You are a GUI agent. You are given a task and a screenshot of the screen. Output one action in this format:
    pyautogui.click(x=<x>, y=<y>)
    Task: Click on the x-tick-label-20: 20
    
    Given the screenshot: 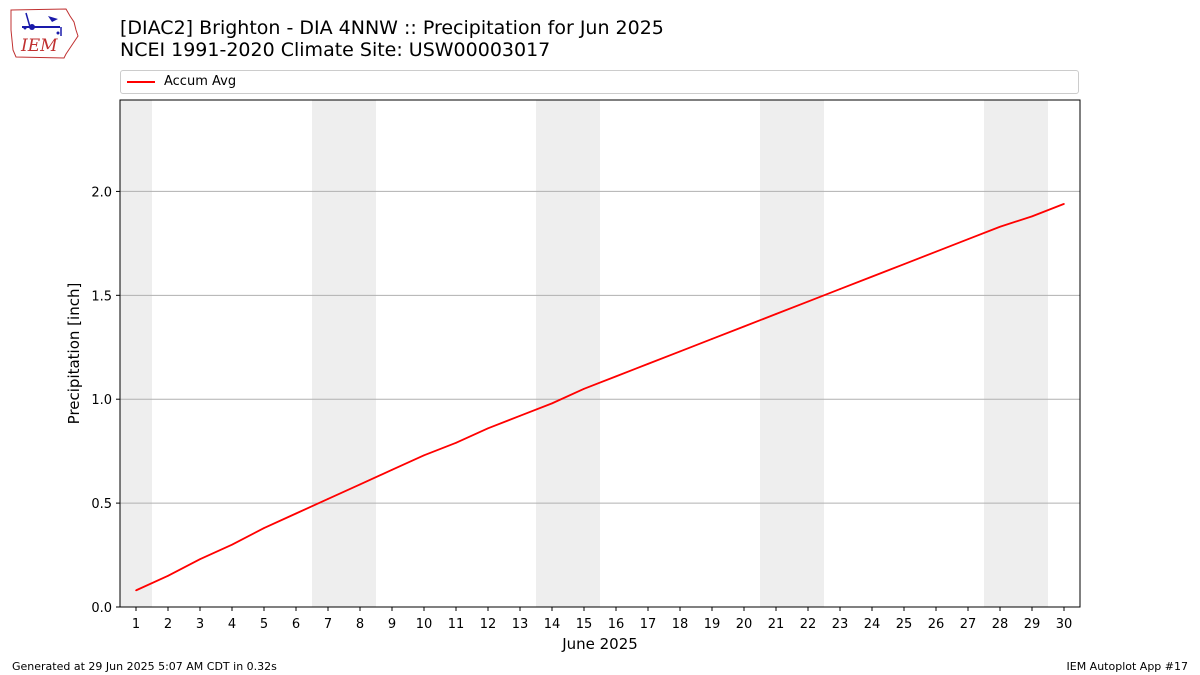 What is the action you would take?
    pyautogui.click(x=744, y=624)
    